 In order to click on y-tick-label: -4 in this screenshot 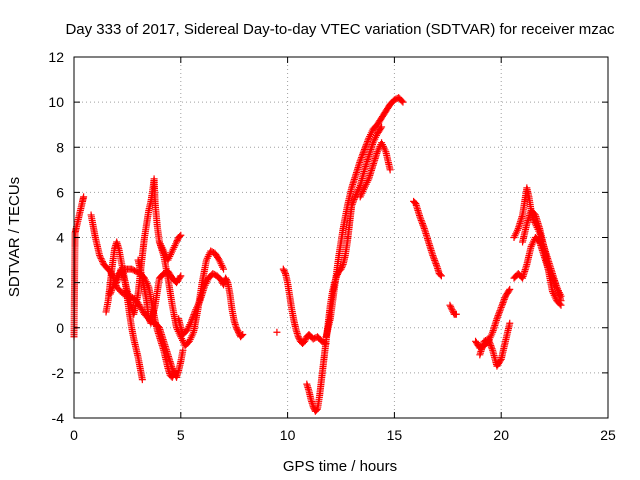, I will do `click(58, 418)`.